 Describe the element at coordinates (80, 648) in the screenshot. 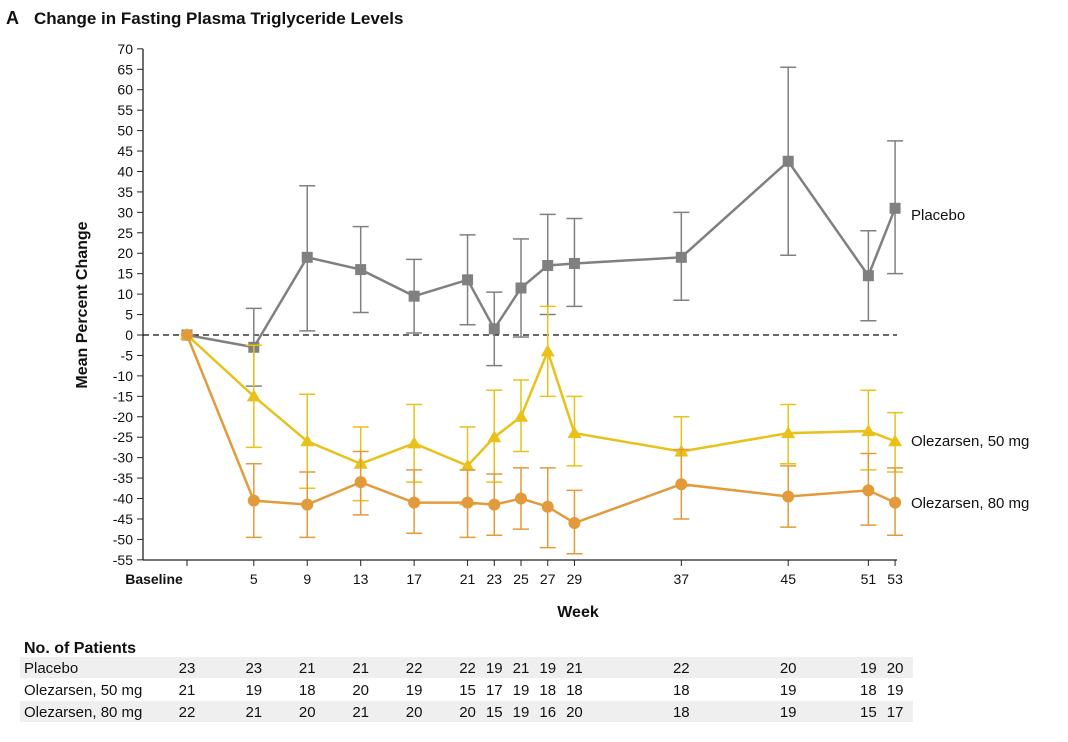

I see `table-title: No. of Patients` at that location.